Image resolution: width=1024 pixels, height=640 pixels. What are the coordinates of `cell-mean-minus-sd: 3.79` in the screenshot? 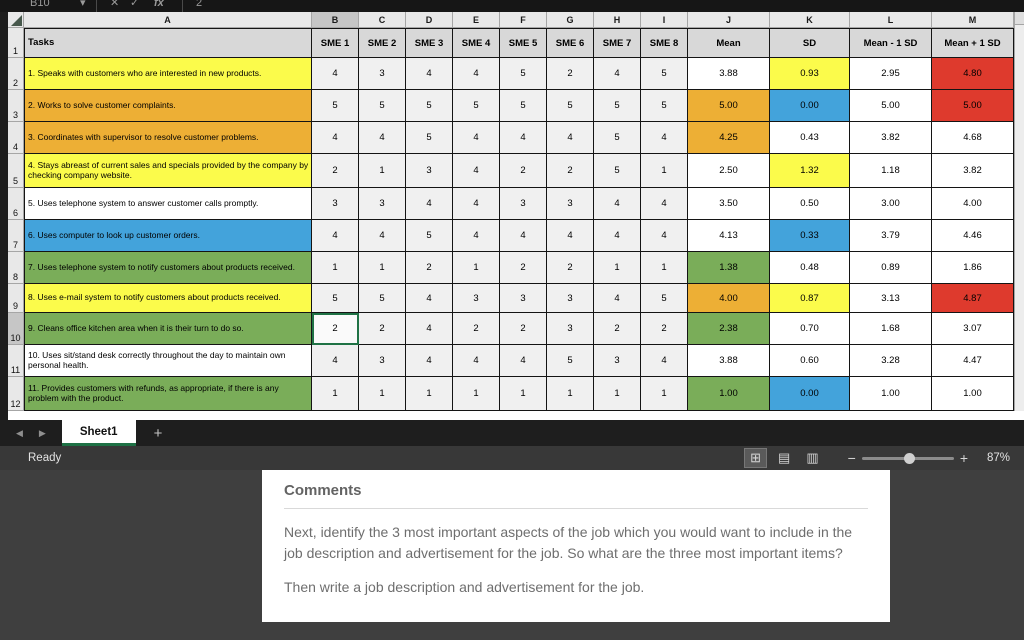 It's located at (891, 236).